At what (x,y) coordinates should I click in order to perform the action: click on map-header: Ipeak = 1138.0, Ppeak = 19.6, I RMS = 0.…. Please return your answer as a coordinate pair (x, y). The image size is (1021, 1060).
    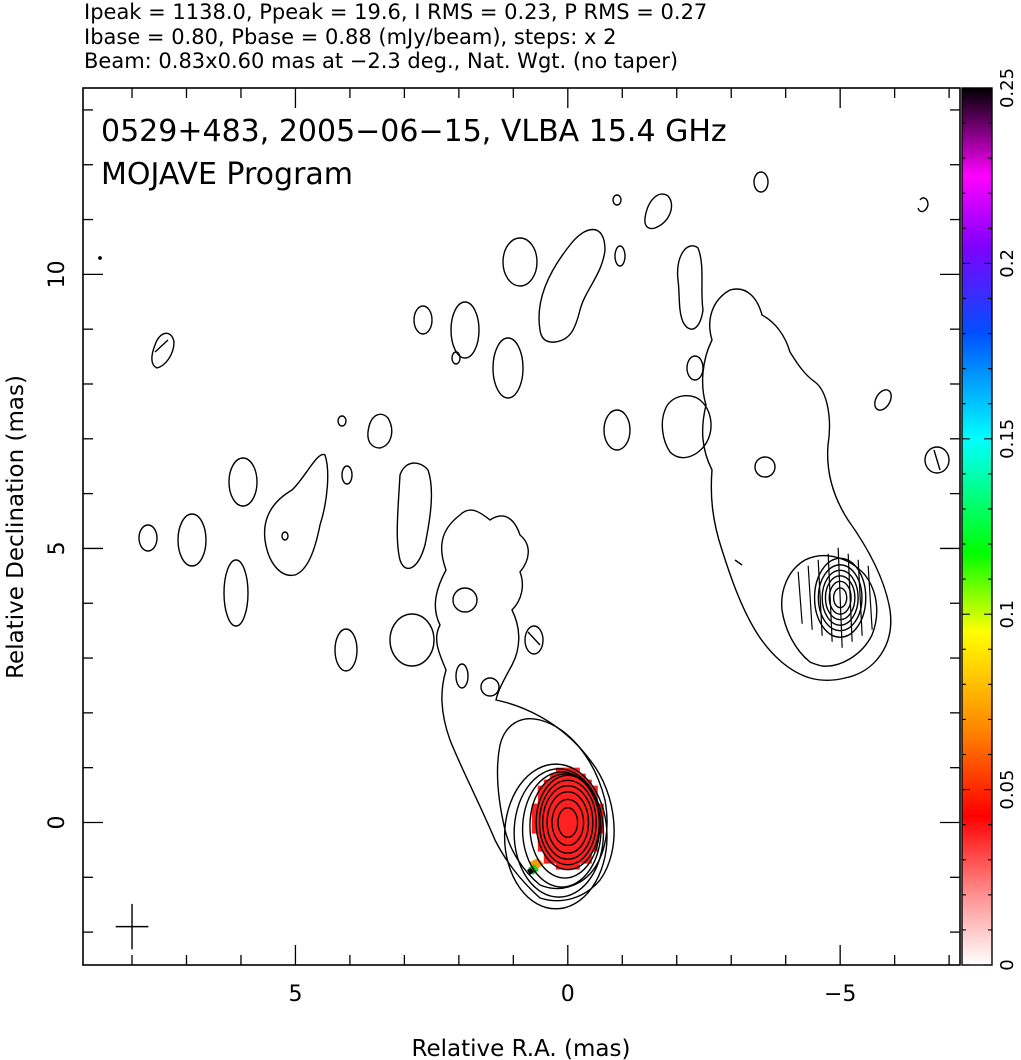
    Looking at the image, I should click on (534, 37).